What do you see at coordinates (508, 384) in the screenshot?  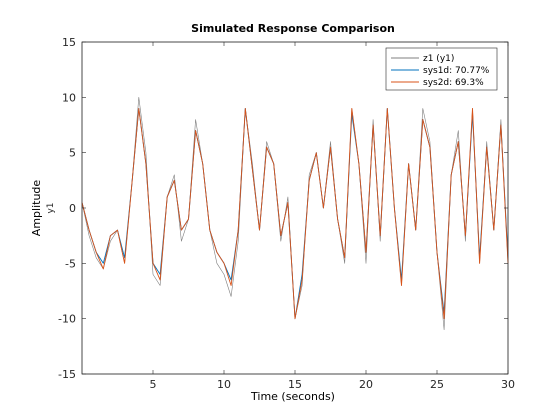 I see `x-tick-label: 30` at bounding box center [508, 384].